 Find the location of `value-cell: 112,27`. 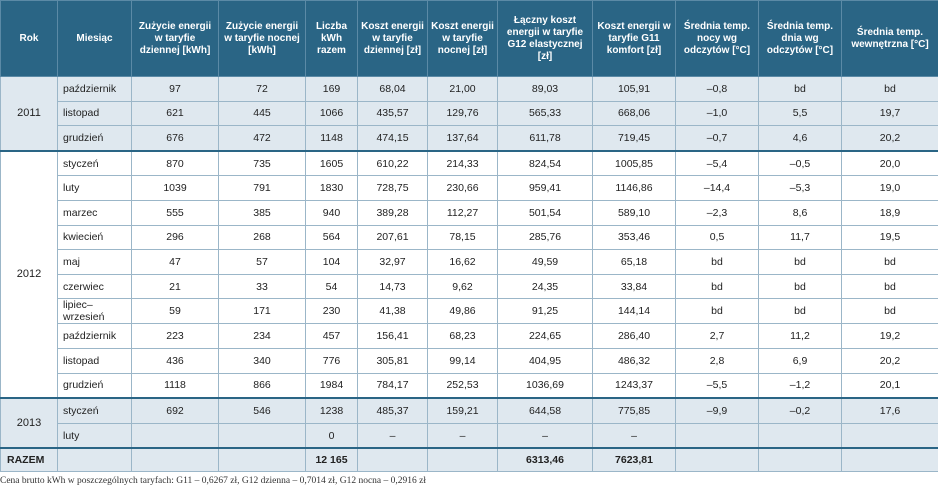

value-cell: 112,27 is located at coordinates (462, 212).